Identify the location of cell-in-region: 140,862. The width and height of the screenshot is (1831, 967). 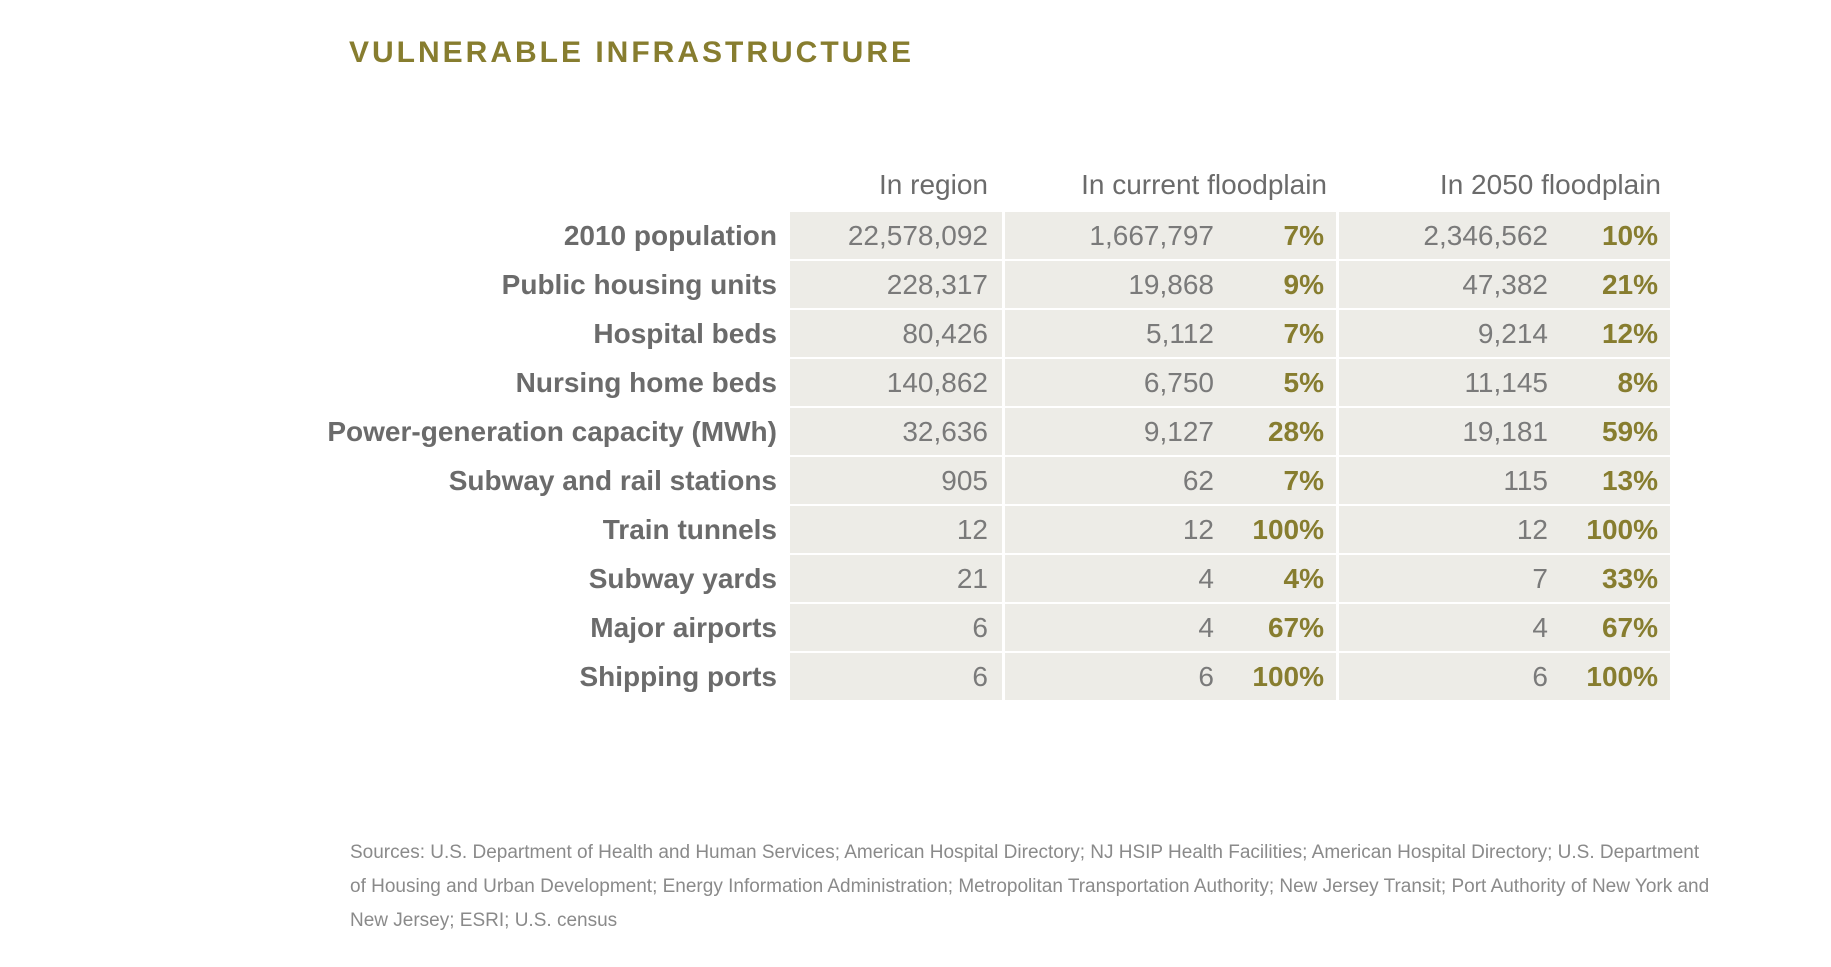
(896, 382).